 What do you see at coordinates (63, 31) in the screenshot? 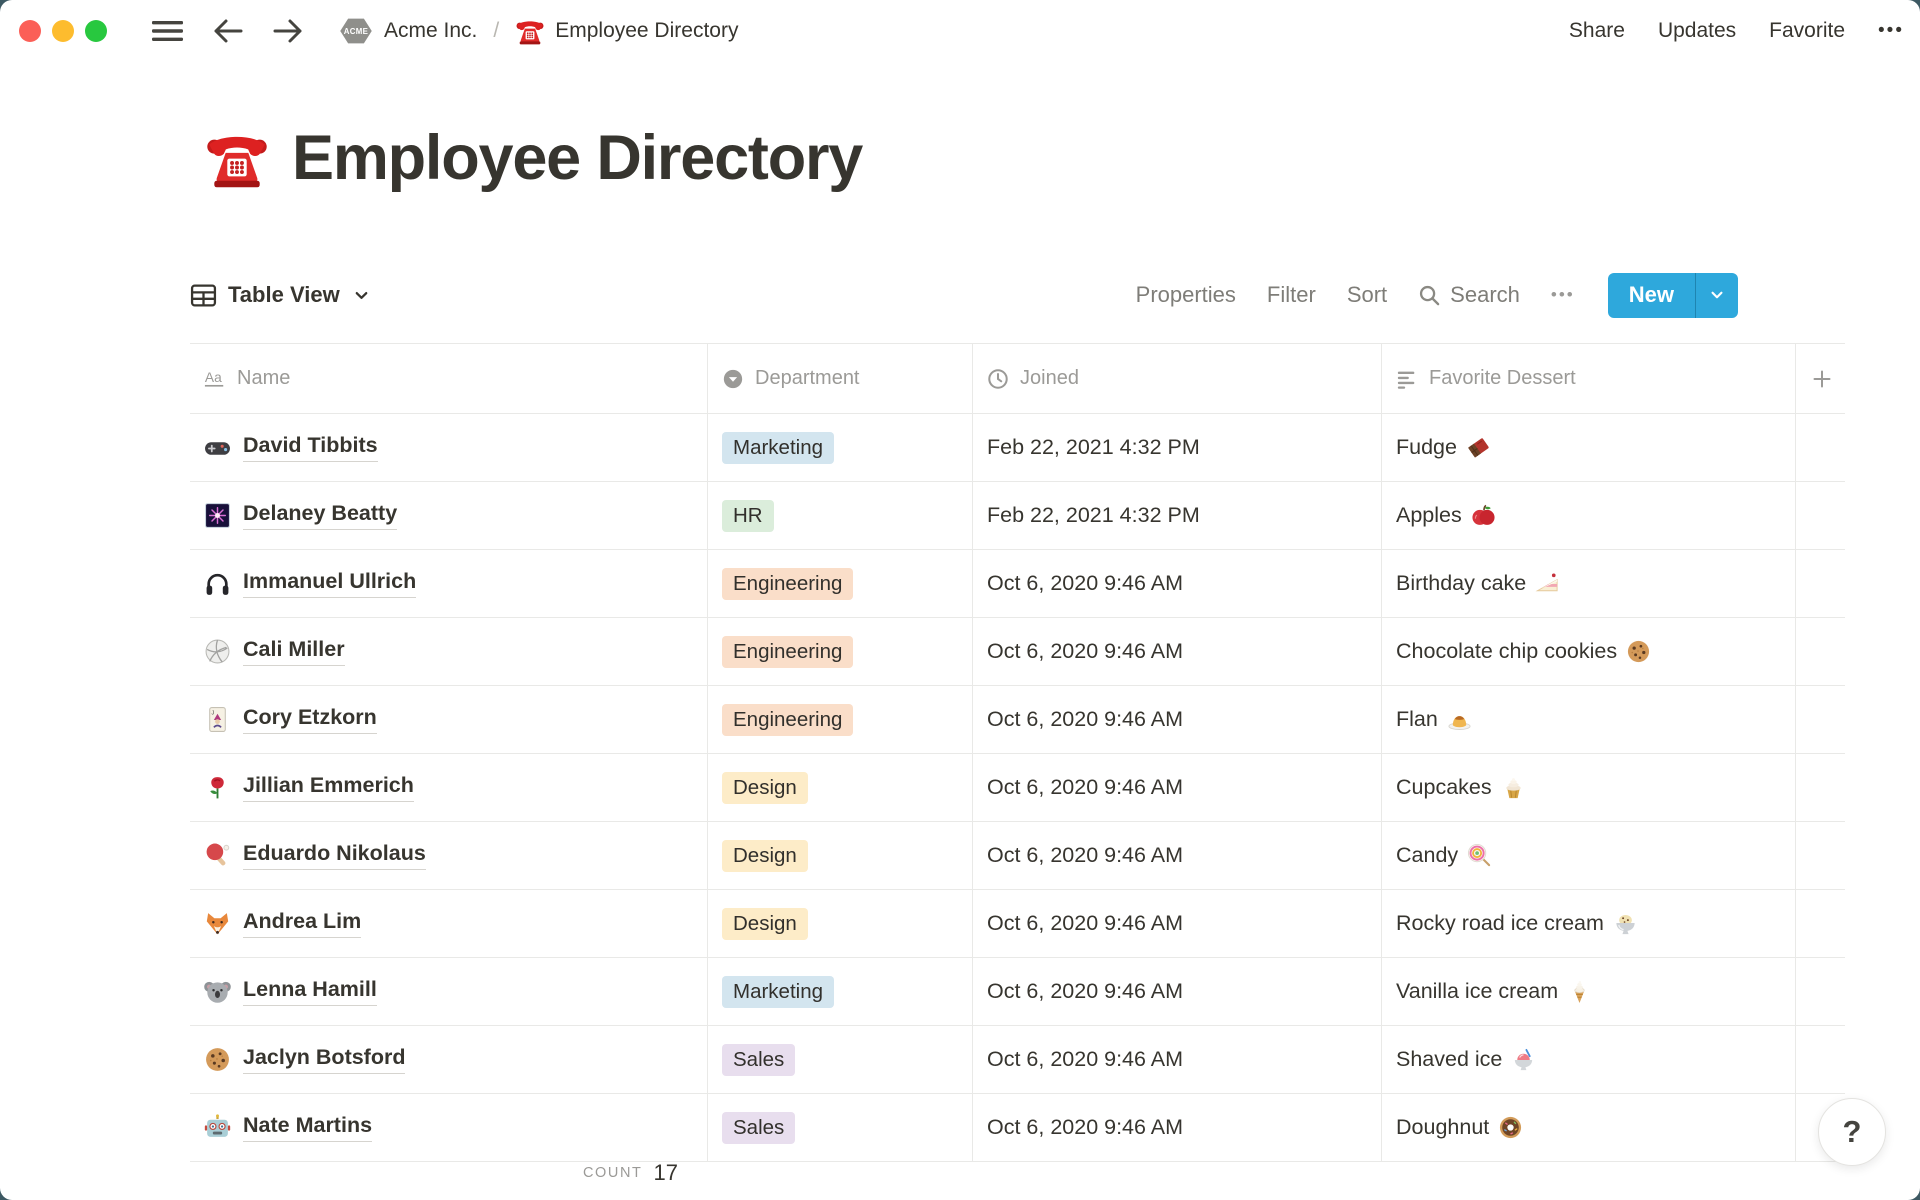
I see `minimize-window-button` at bounding box center [63, 31].